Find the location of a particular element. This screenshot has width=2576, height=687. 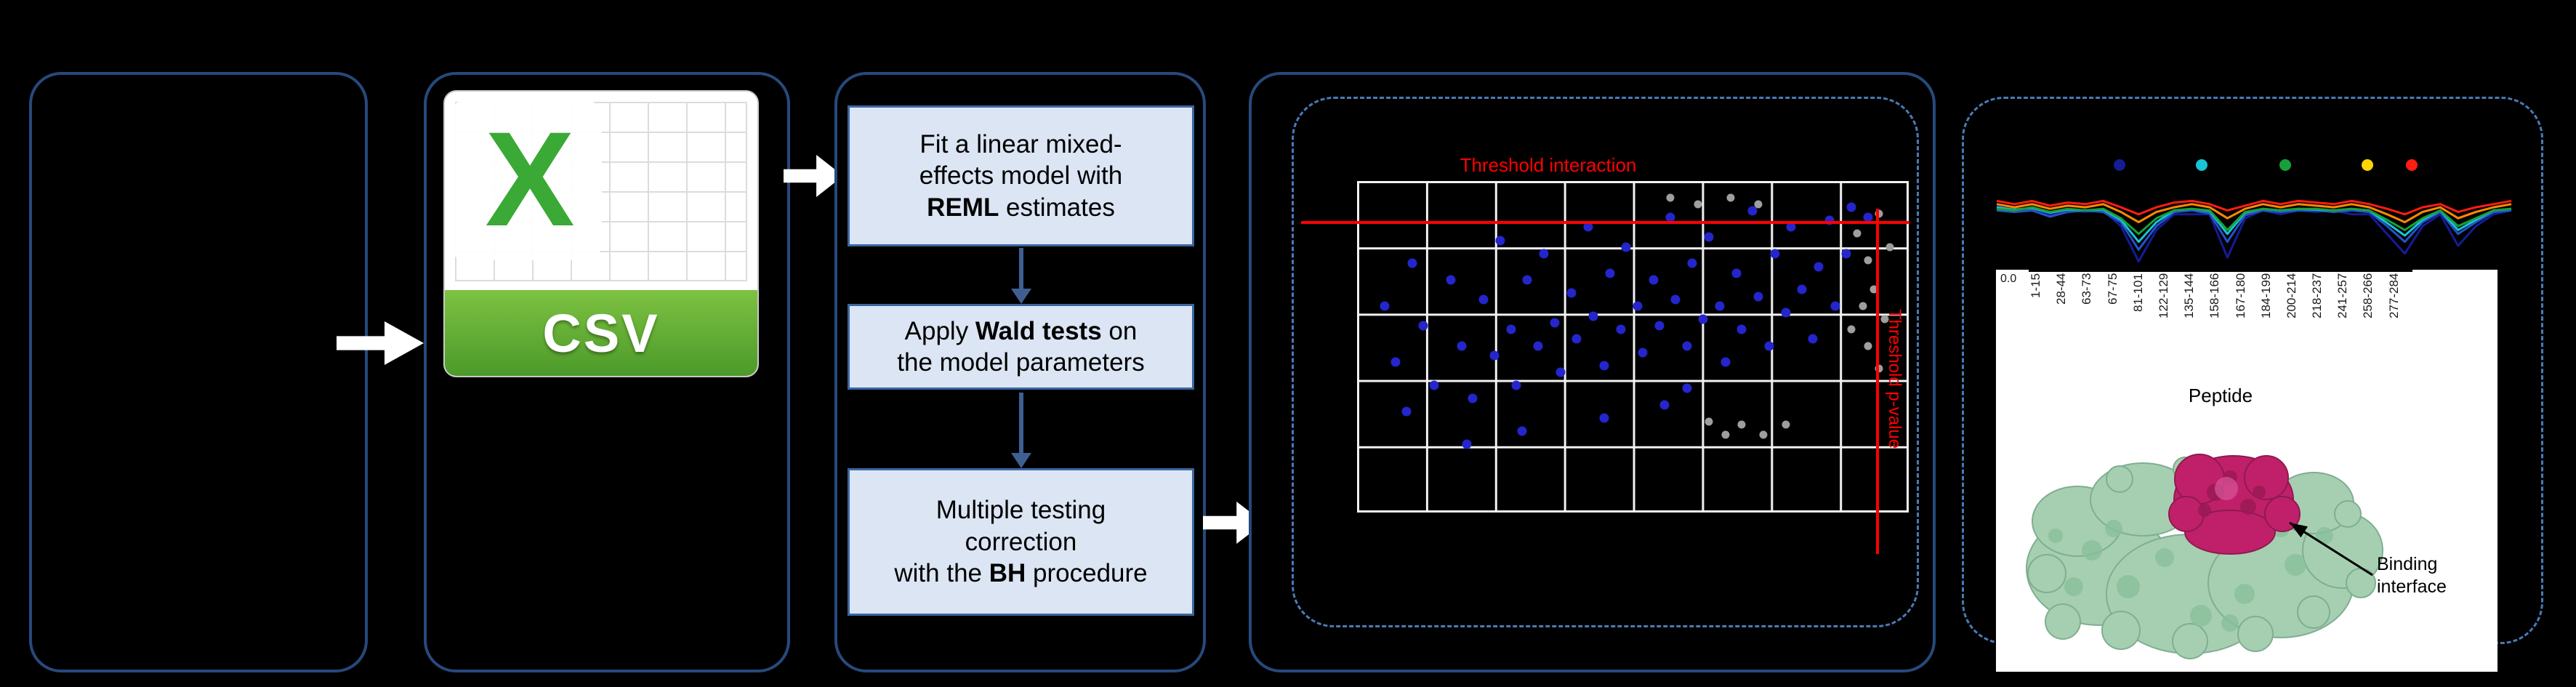

threshold-pvalue-label: Threshold p-value is located at coordinates (1894, 379).